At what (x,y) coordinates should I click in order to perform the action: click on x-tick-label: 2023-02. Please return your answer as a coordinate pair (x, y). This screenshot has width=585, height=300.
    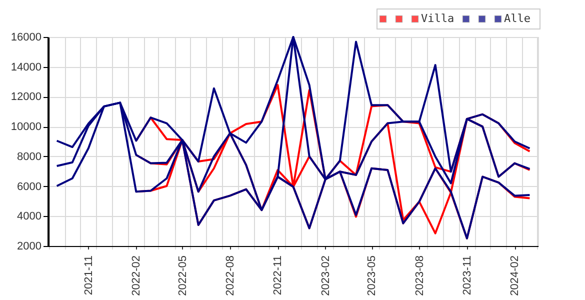
    Looking at the image, I should click on (326, 276).